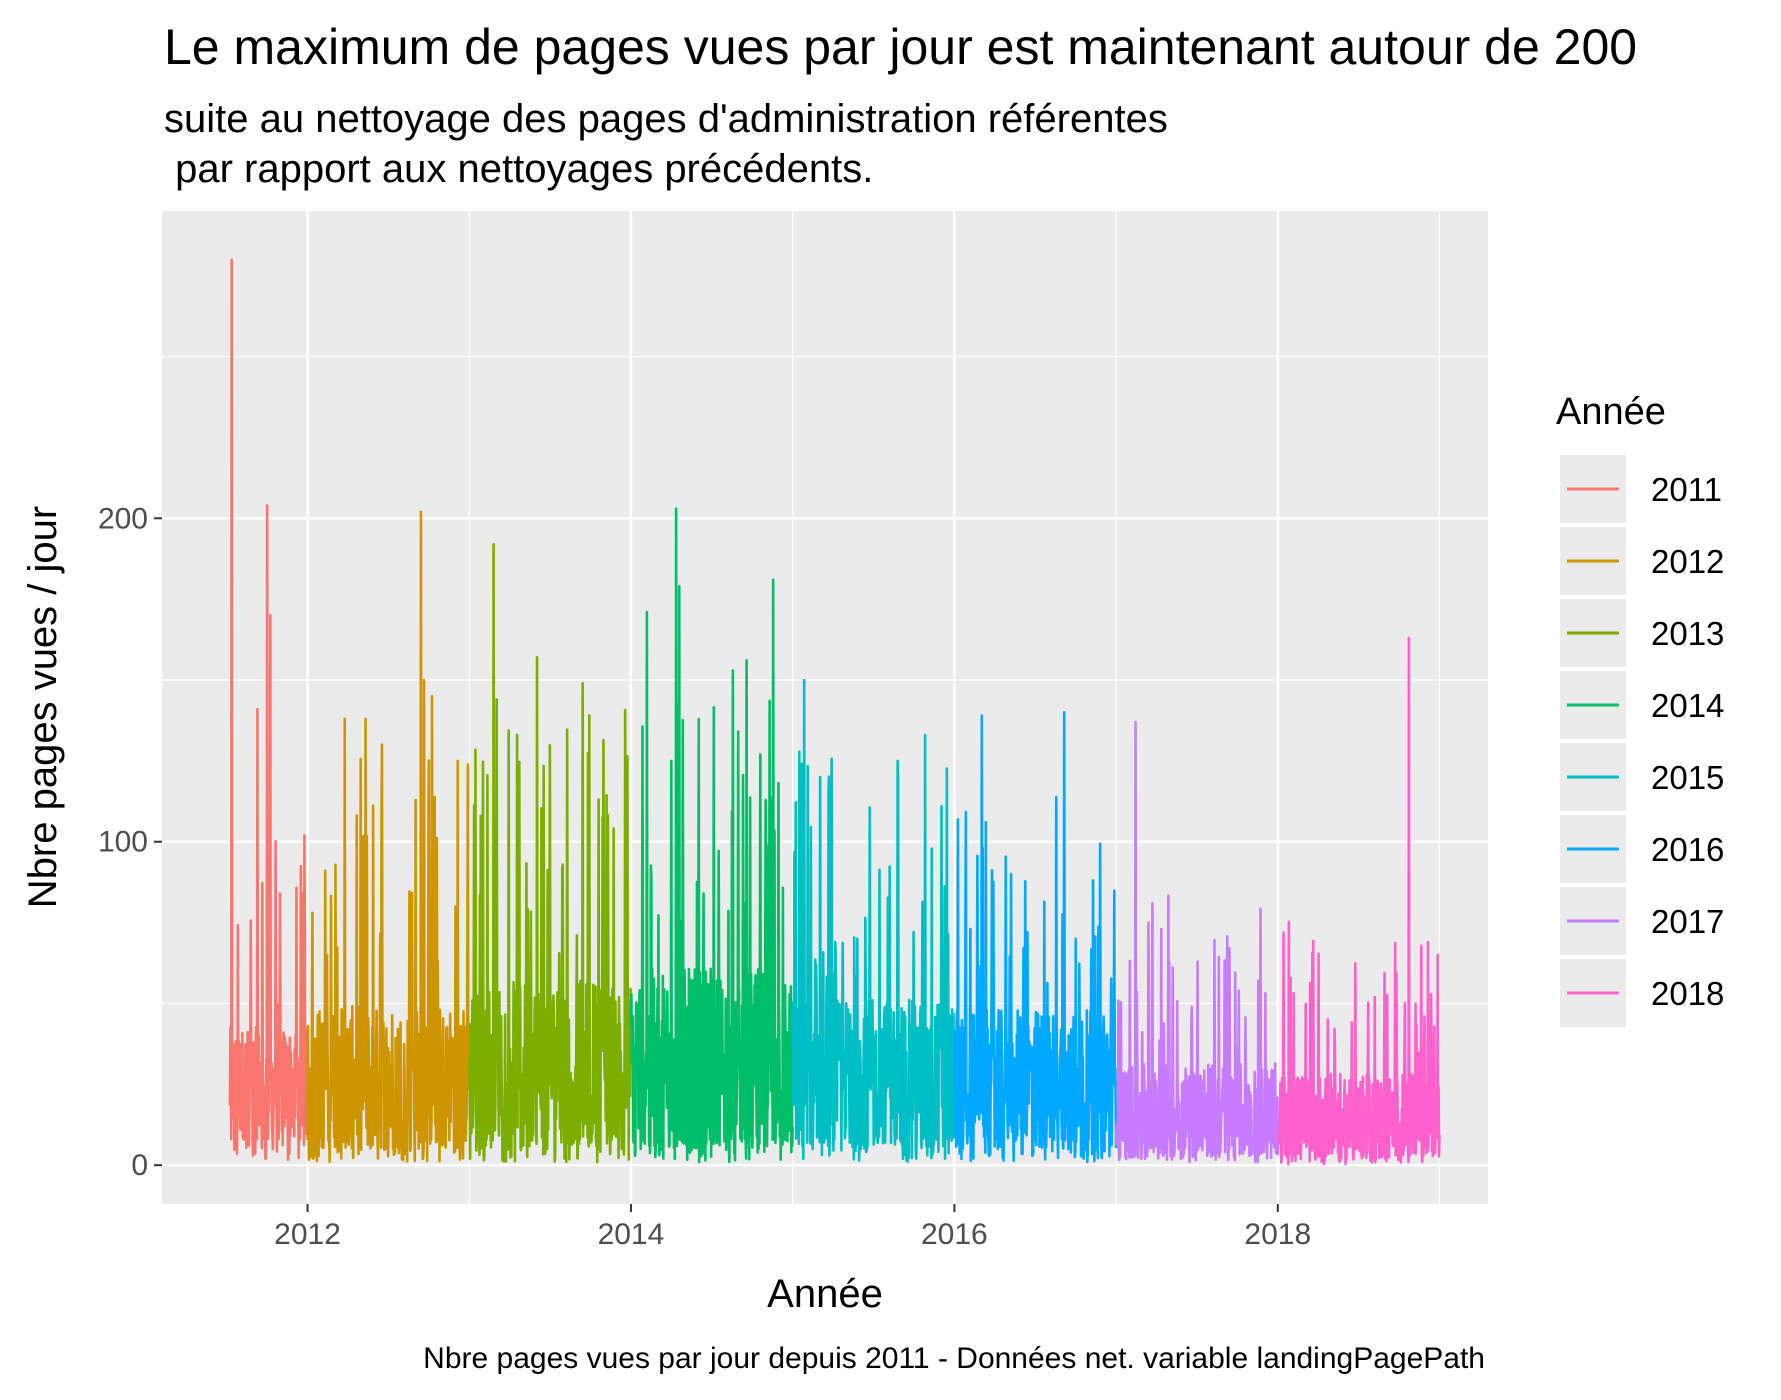  What do you see at coordinates (1642, 777) in the screenshot?
I see `legend-item-2015: 2015` at bounding box center [1642, 777].